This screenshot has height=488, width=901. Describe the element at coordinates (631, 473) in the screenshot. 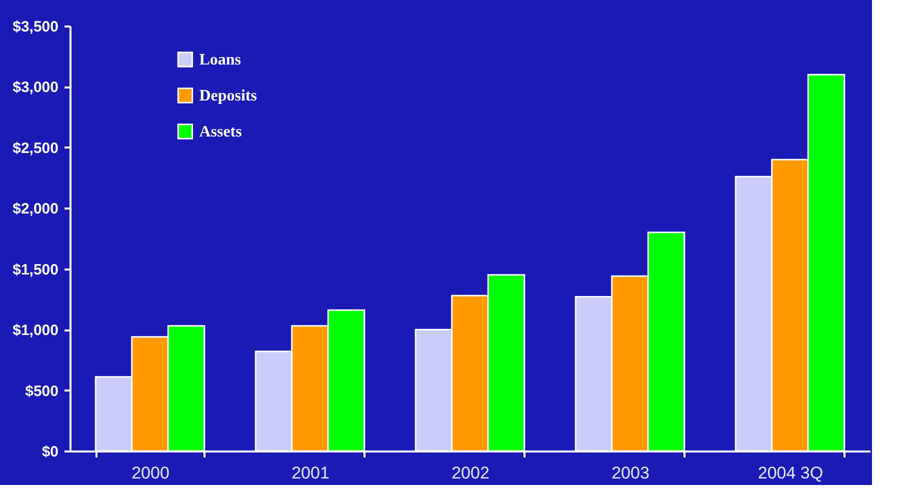

I see `x-tick-label: 2003` at that location.